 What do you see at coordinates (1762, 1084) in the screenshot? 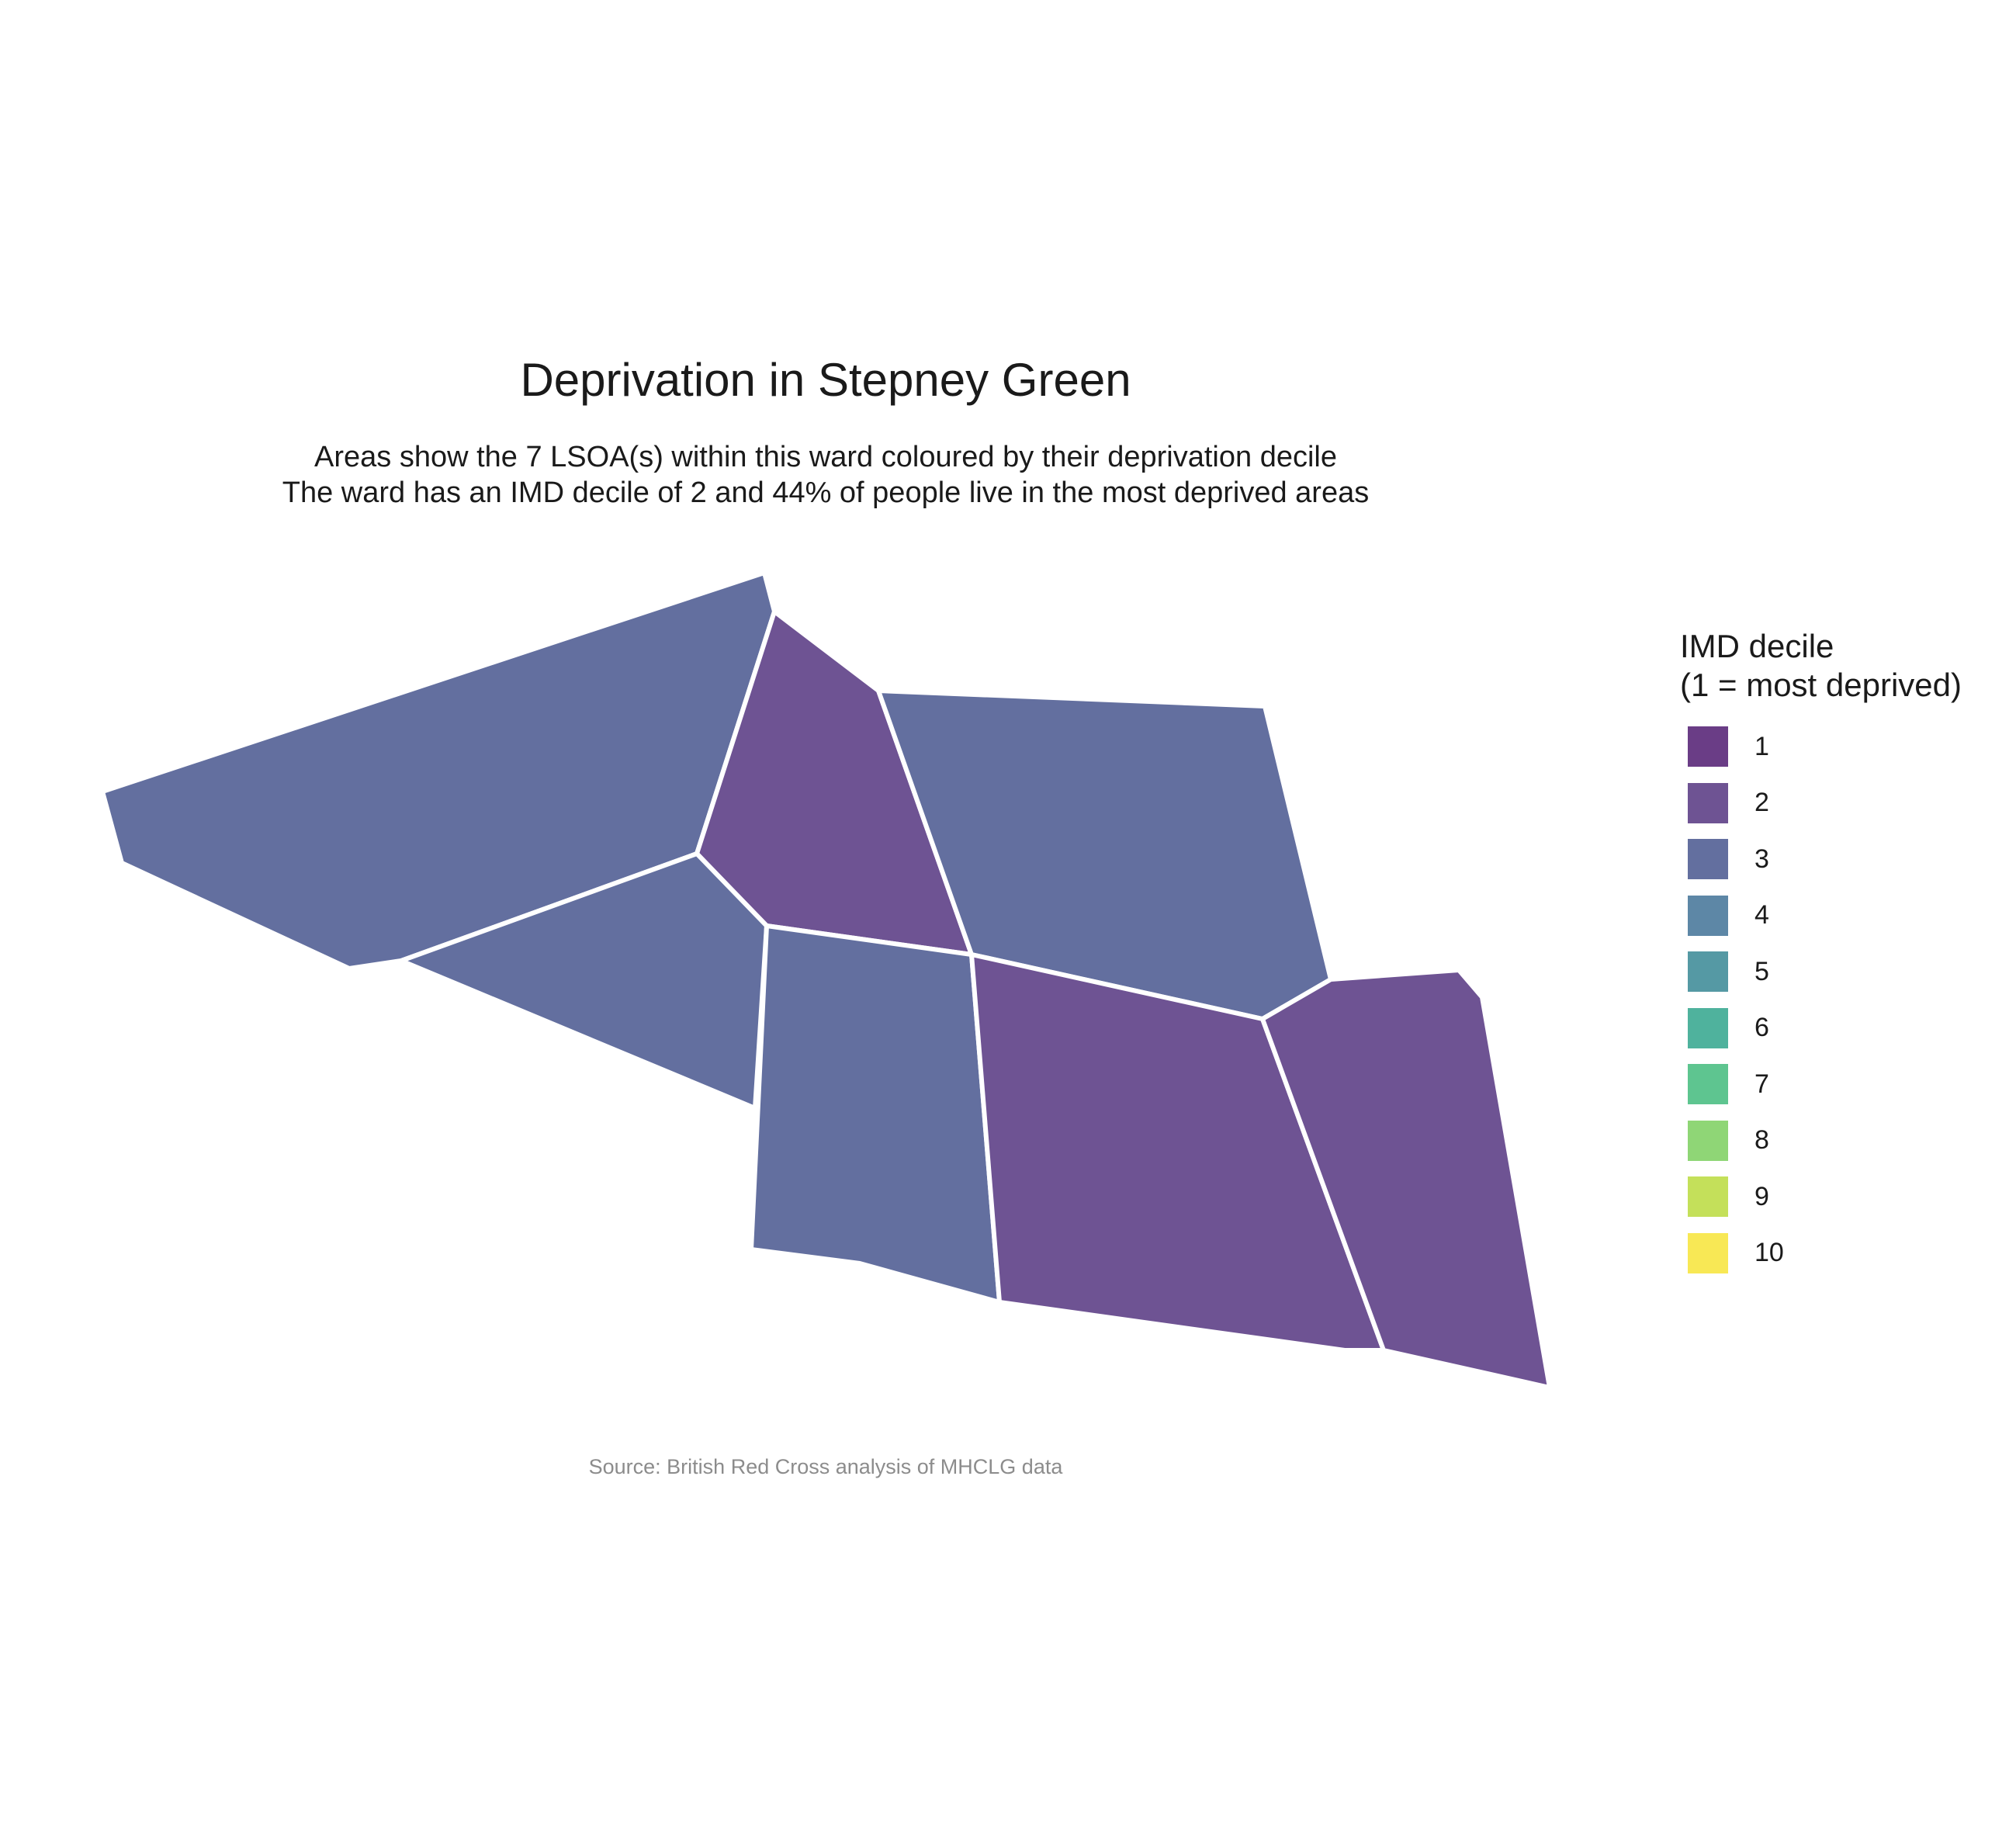
I see `legend-label: 7` at bounding box center [1762, 1084].